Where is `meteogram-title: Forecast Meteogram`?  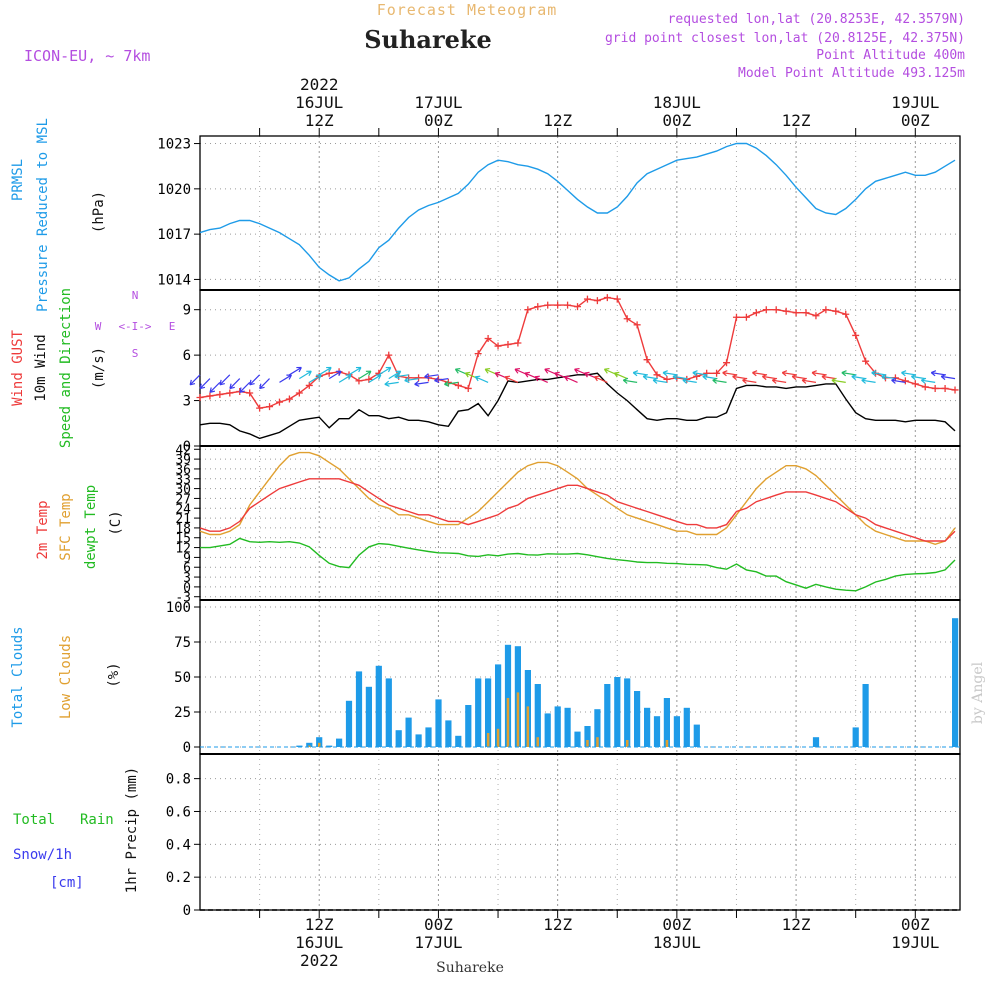 meteogram-title: Forecast Meteogram is located at coordinates (467, 10).